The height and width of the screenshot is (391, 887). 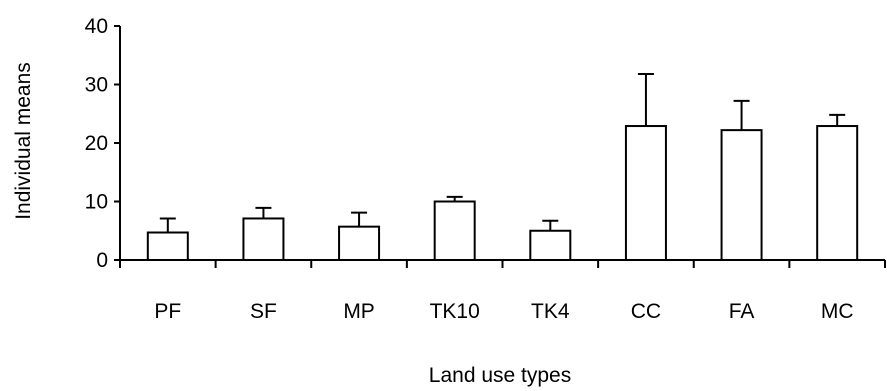 What do you see at coordinates (500, 375) in the screenshot?
I see `x-axis-title: Land use types` at bounding box center [500, 375].